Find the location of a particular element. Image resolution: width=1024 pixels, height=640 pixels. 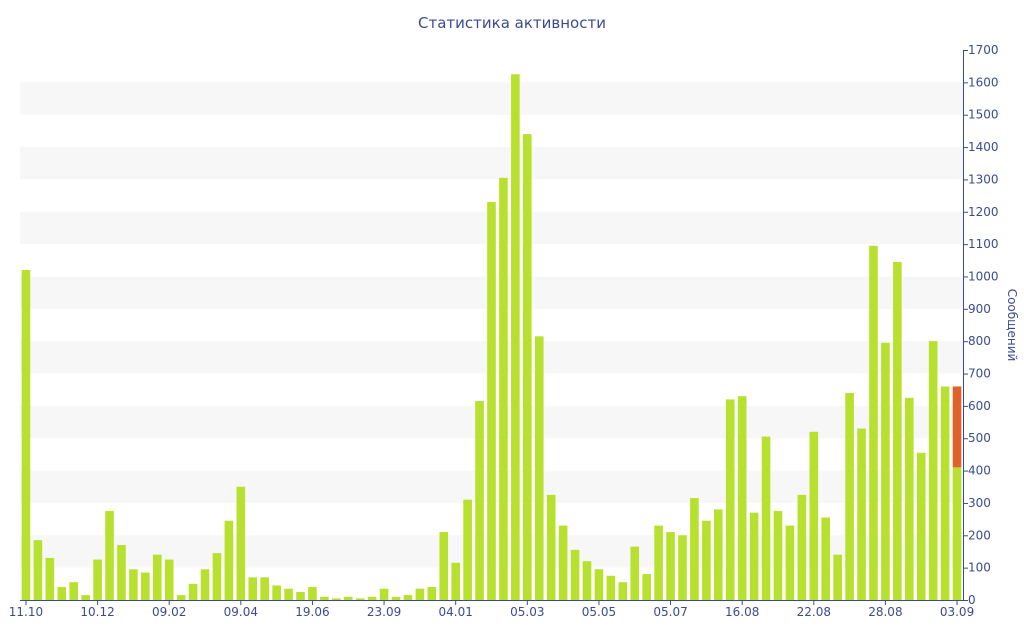

y-tick-label: 1500 is located at coordinates (983, 115).